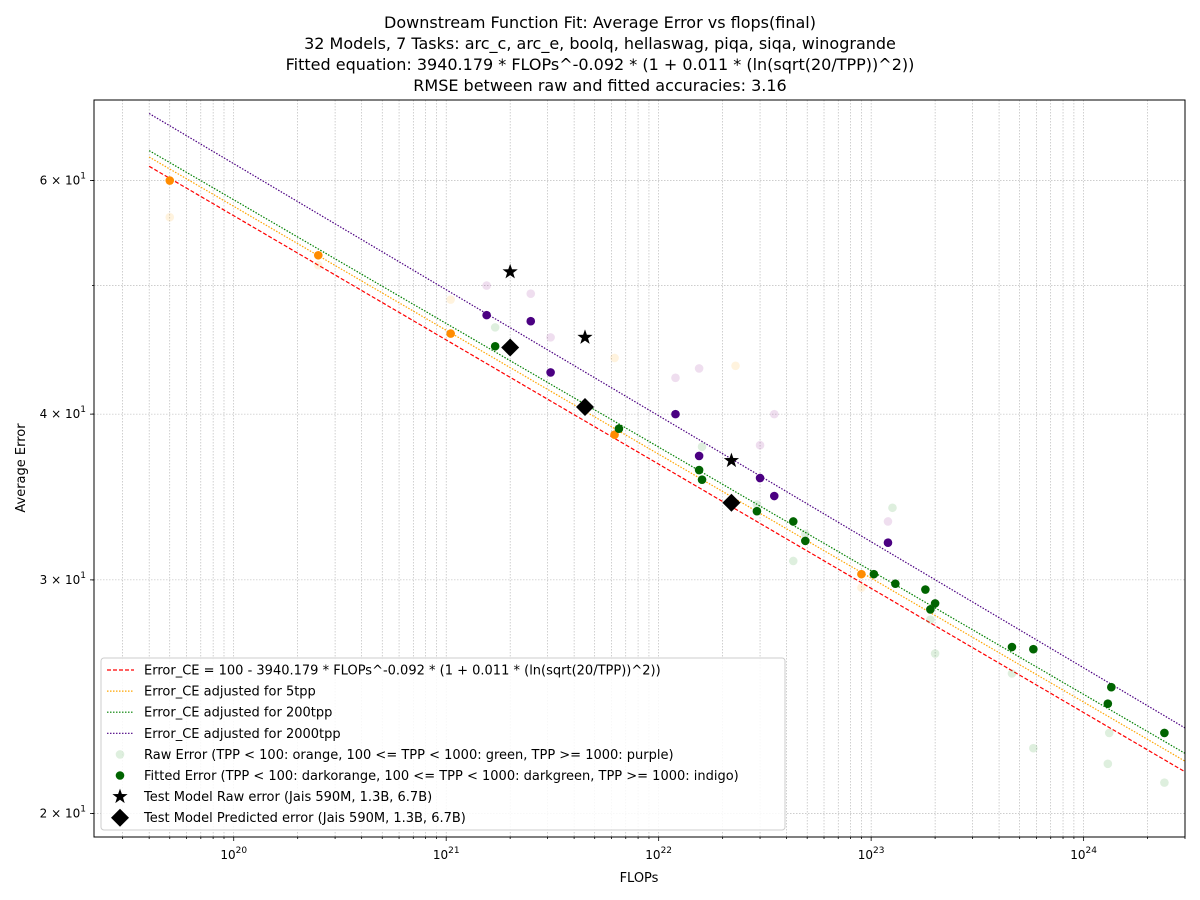 Image resolution: width=1200 pixels, height=900 pixels. What do you see at coordinates (120, 754) in the screenshot?
I see `legend-raw-marker` at bounding box center [120, 754].